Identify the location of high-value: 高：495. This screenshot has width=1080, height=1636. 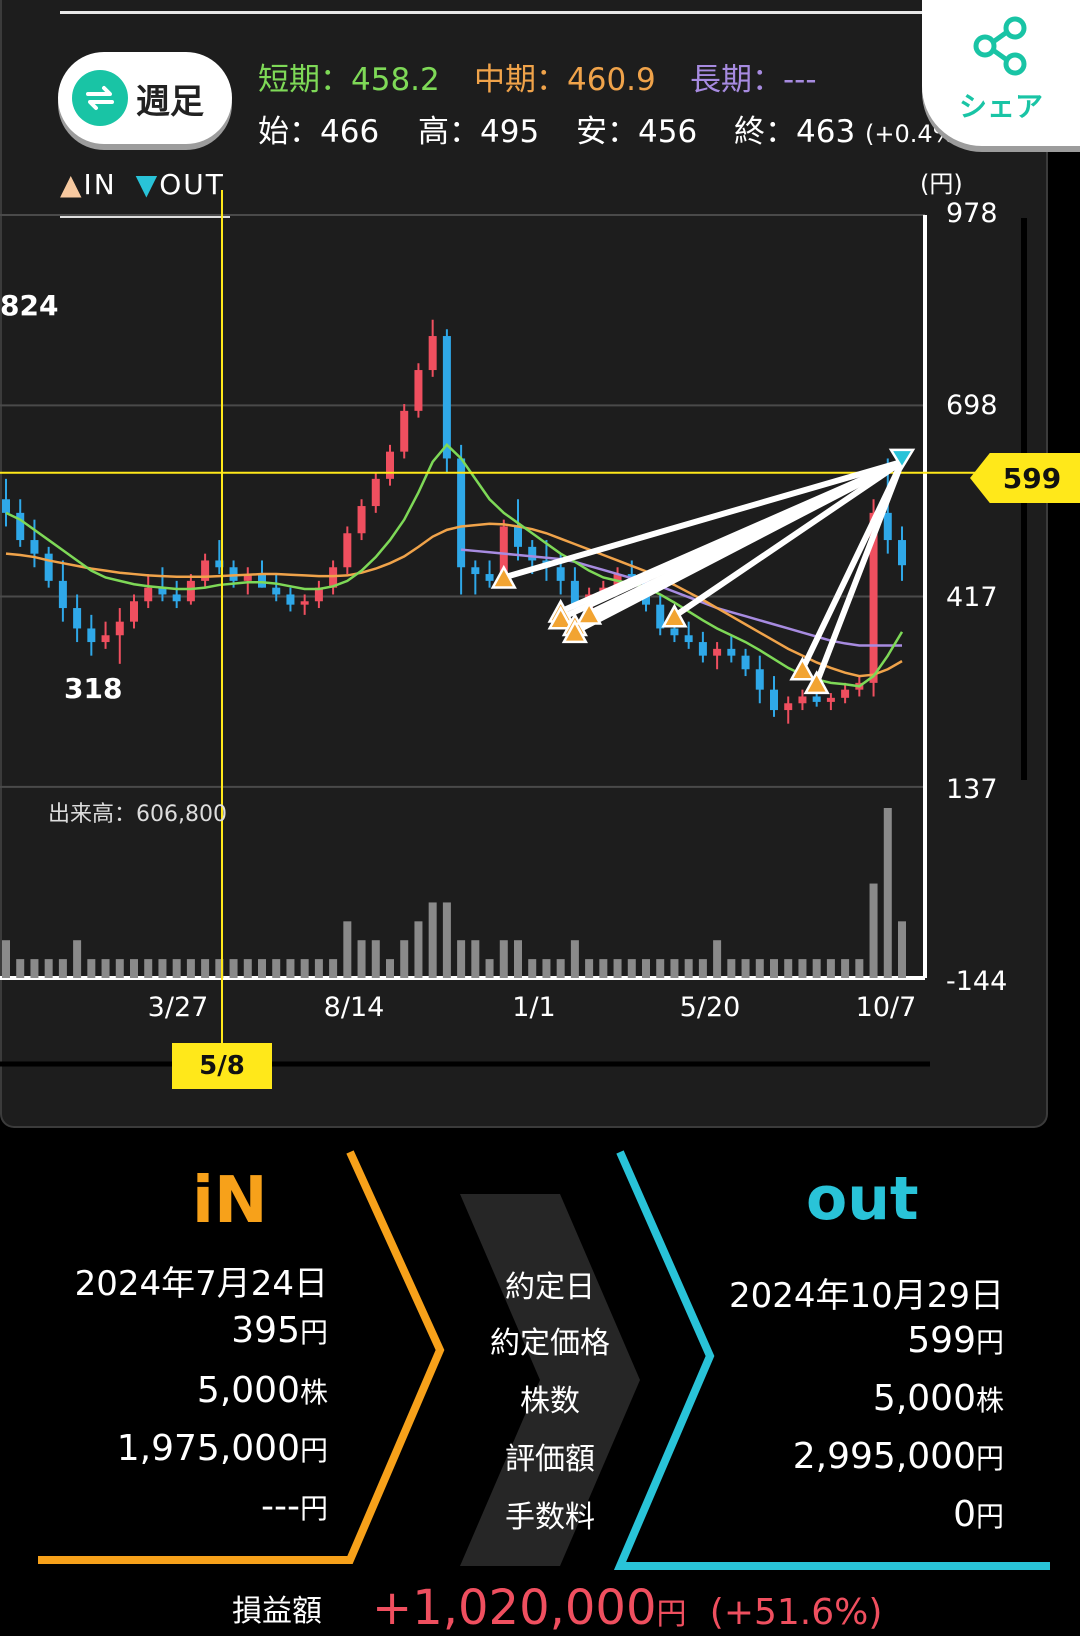
(479, 132).